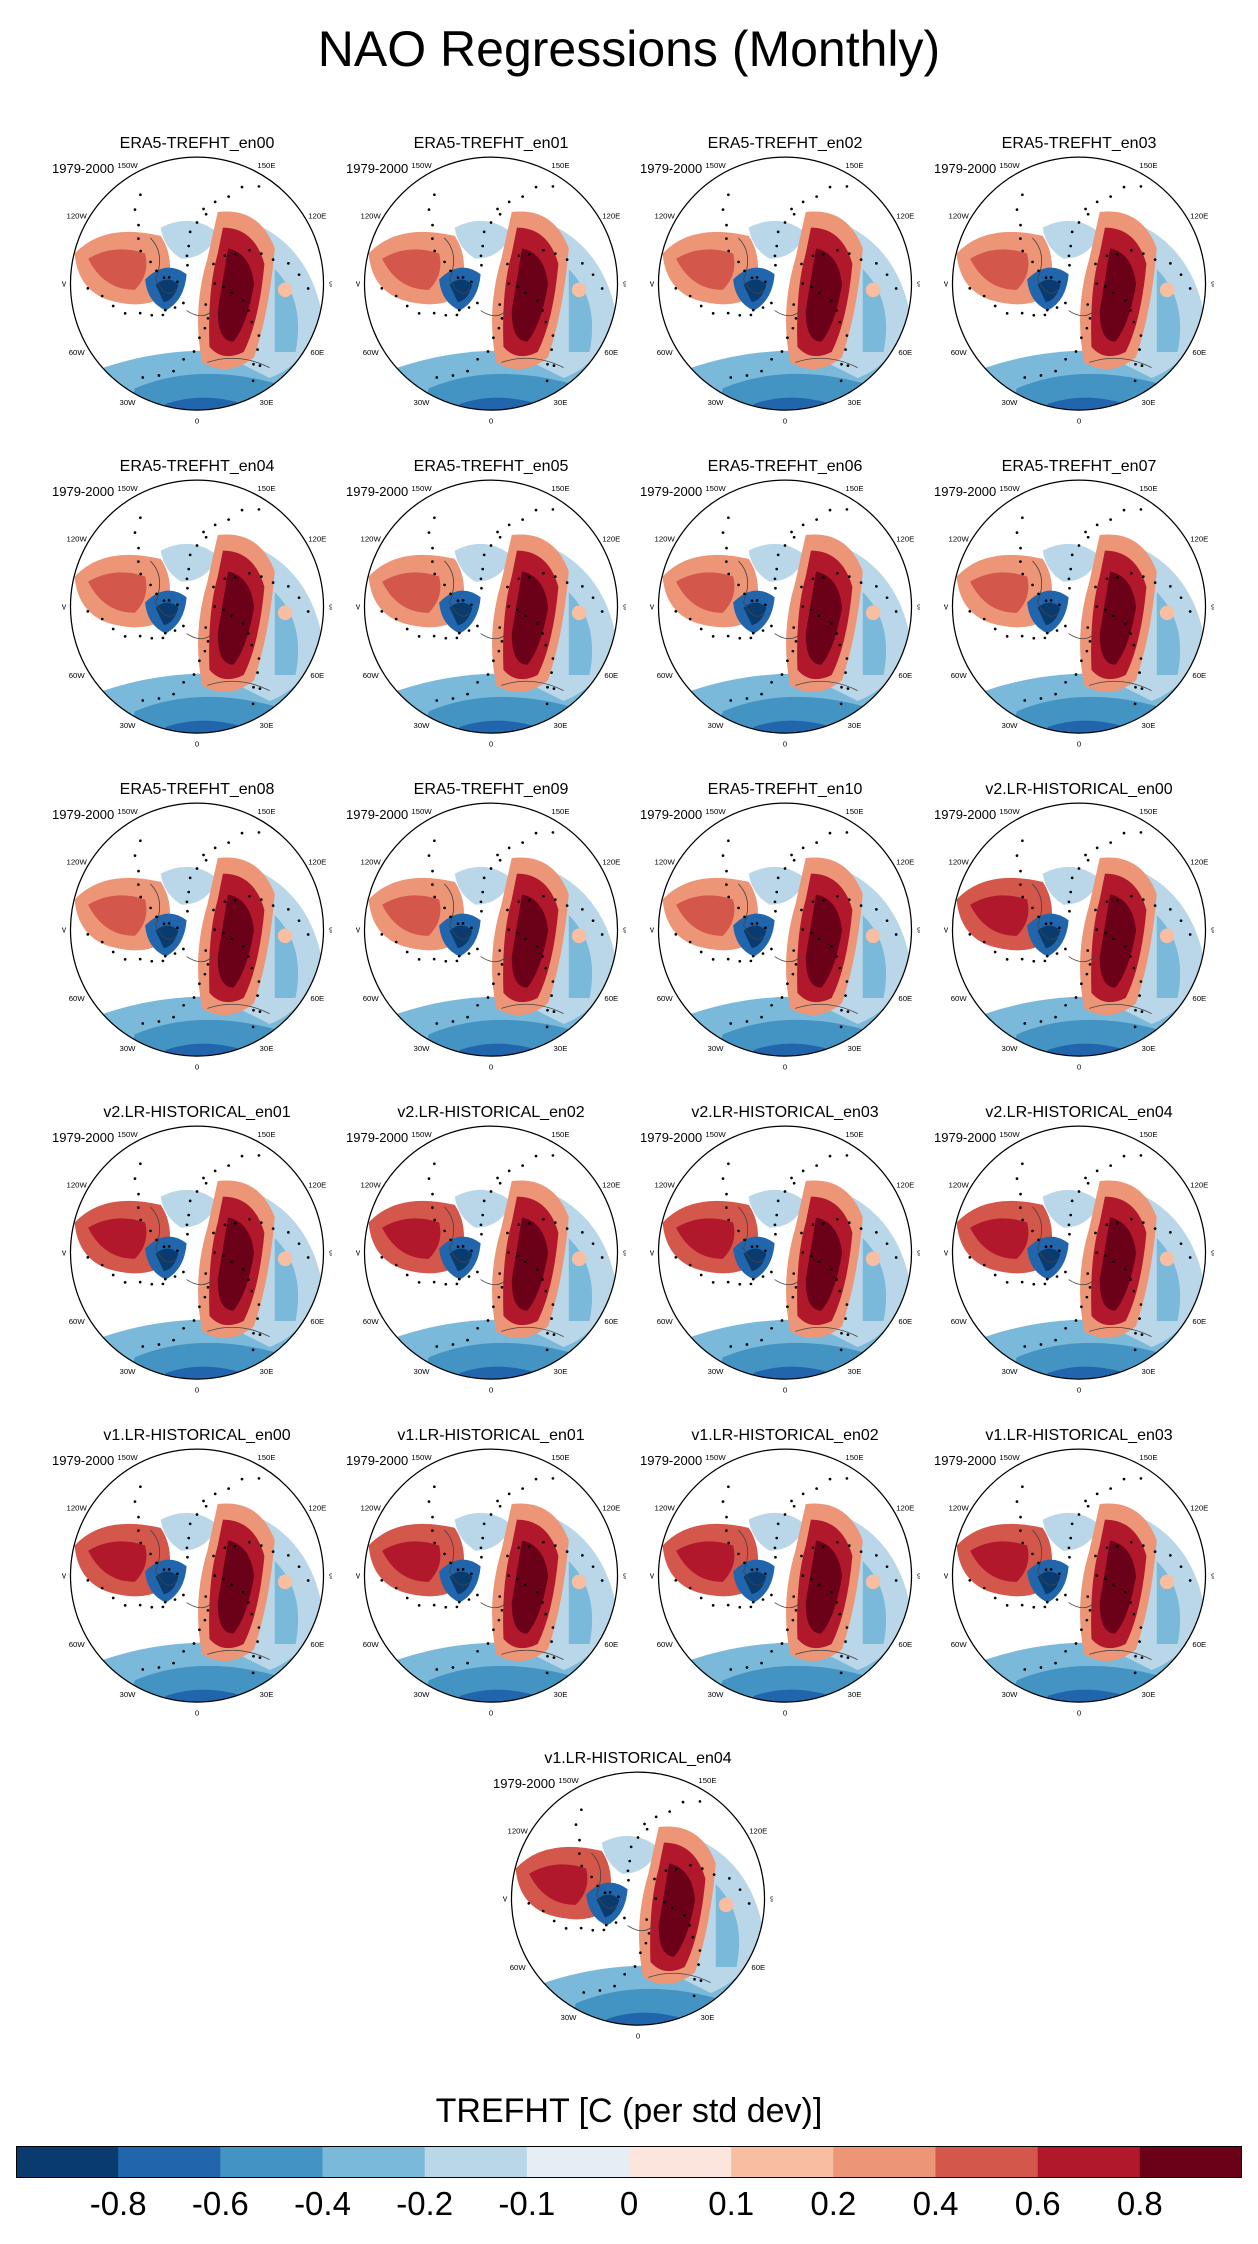 This screenshot has width=1258, height=2244. Describe the element at coordinates (491, 143) in the screenshot. I see `panel-title: ERA5-TREFHT_en01` at that location.